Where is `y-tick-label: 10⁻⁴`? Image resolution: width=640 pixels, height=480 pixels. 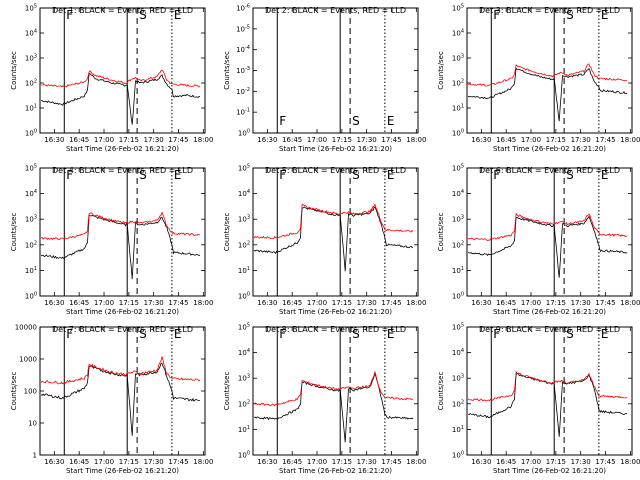
y-tick-label: 10⁻⁴ is located at coordinates (243, 49).